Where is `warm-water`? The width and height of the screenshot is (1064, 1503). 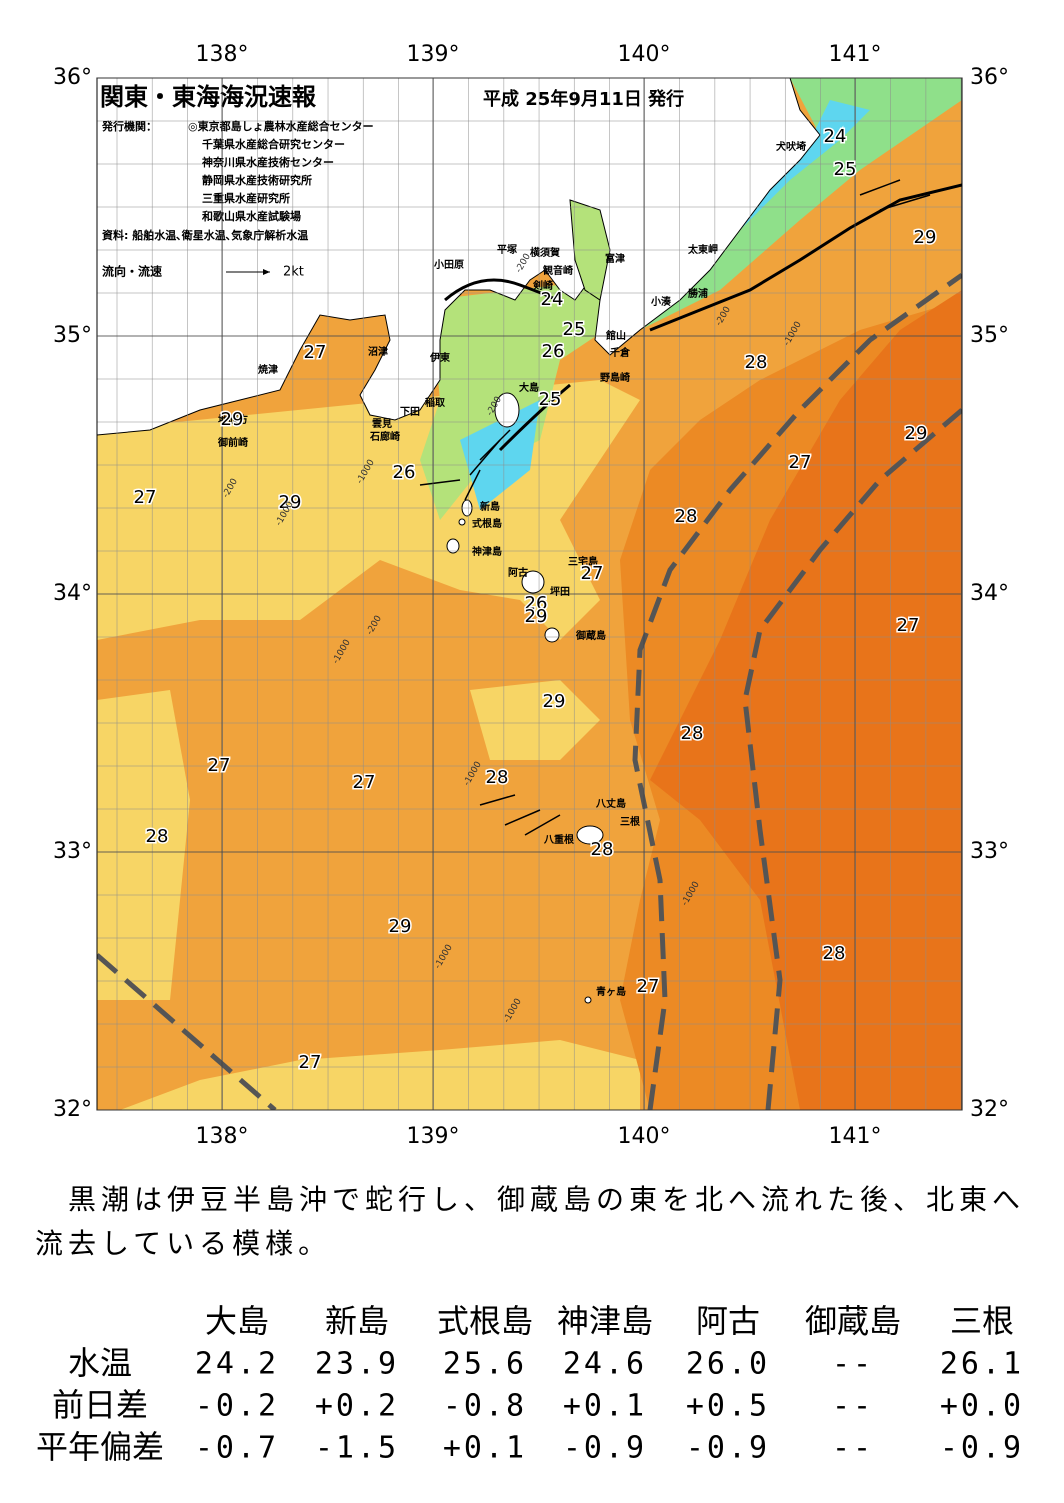 warm-water is located at coordinates (143, 845).